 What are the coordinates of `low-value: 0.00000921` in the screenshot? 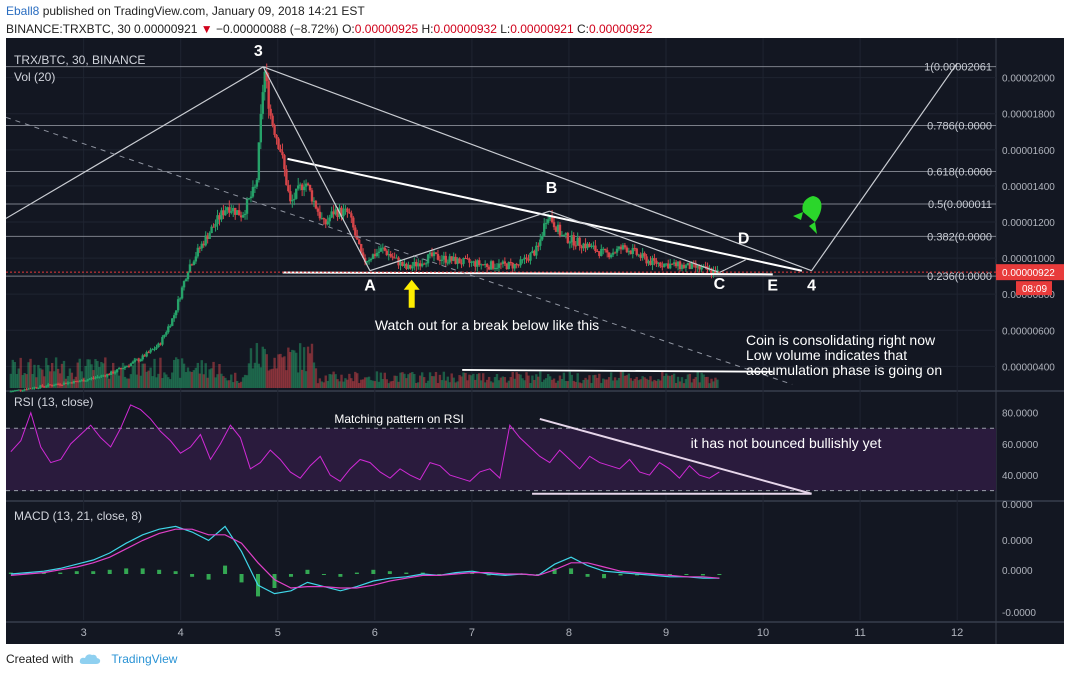 It's located at (543, 29).